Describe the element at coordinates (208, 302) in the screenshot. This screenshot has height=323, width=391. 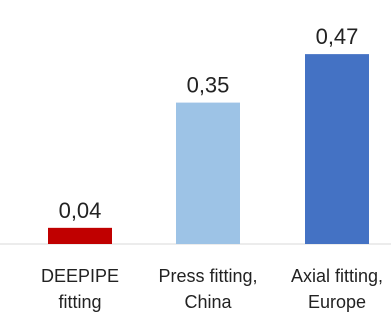
I see `tick-label-2-line-2: China` at that location.